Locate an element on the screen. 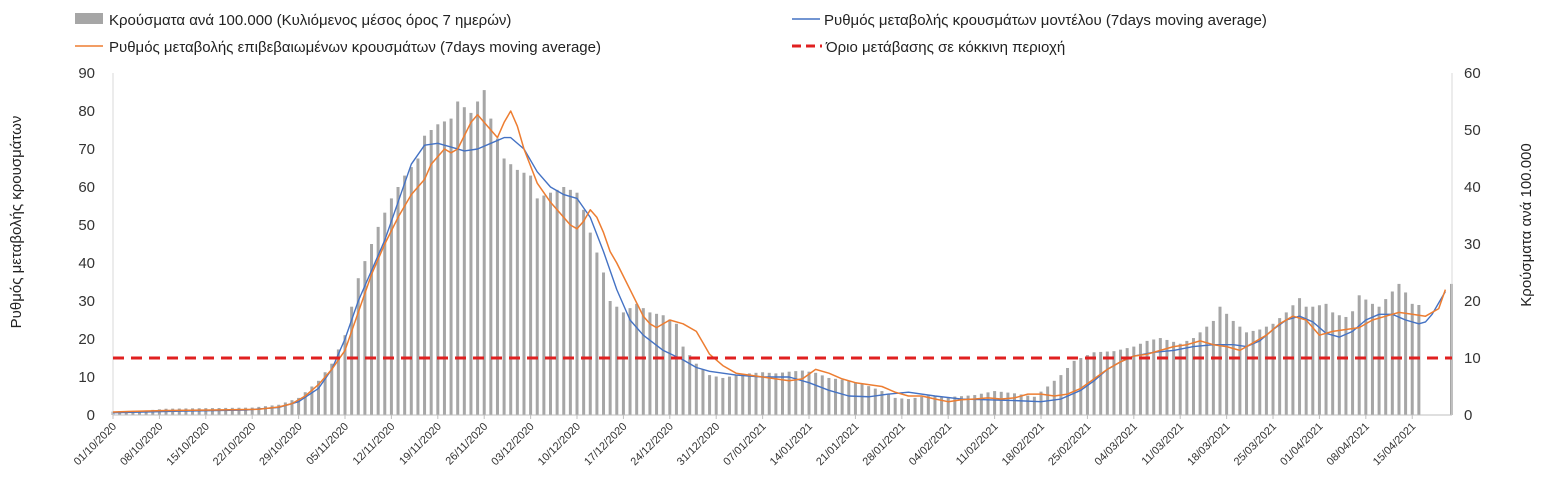 This screenshot has width=1548, height=496. y-right-tick-label: 40 is located at coordinates (1472, 187).